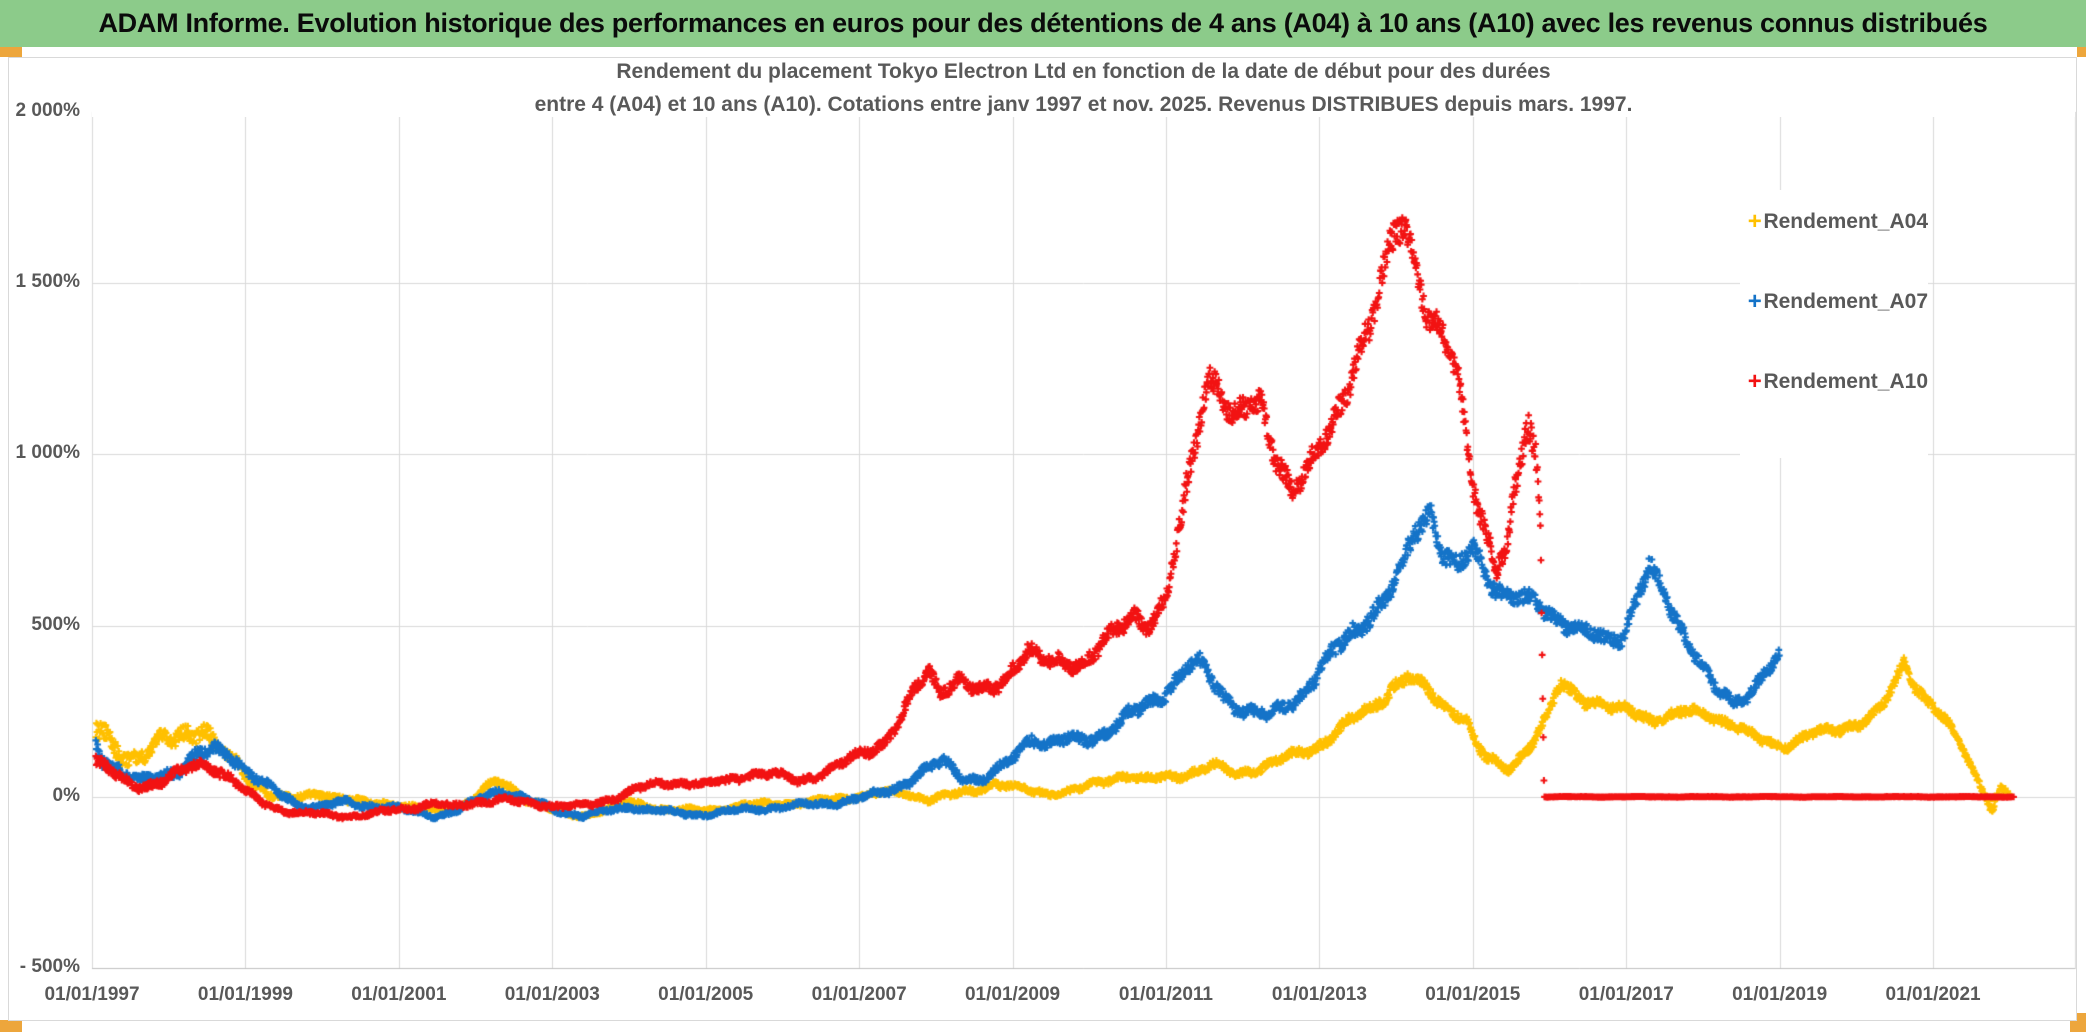 The image size is (2086, 1032). Describe the element at coordinates (859, 994) in the screenshot. I see `x-tick-label: 01/01/2007` at that location.